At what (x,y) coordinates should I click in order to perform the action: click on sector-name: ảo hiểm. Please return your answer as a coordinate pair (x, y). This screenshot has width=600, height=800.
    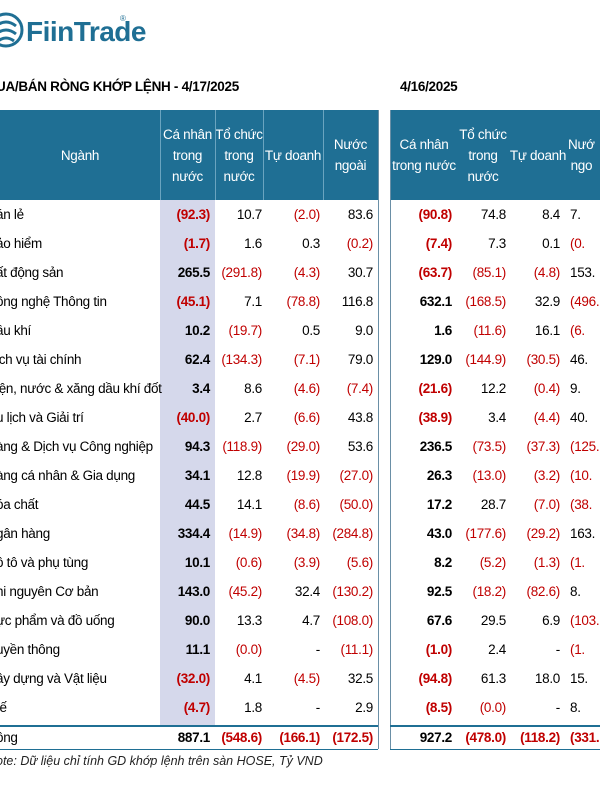
    Looking at the image, I should click on (21, 243).